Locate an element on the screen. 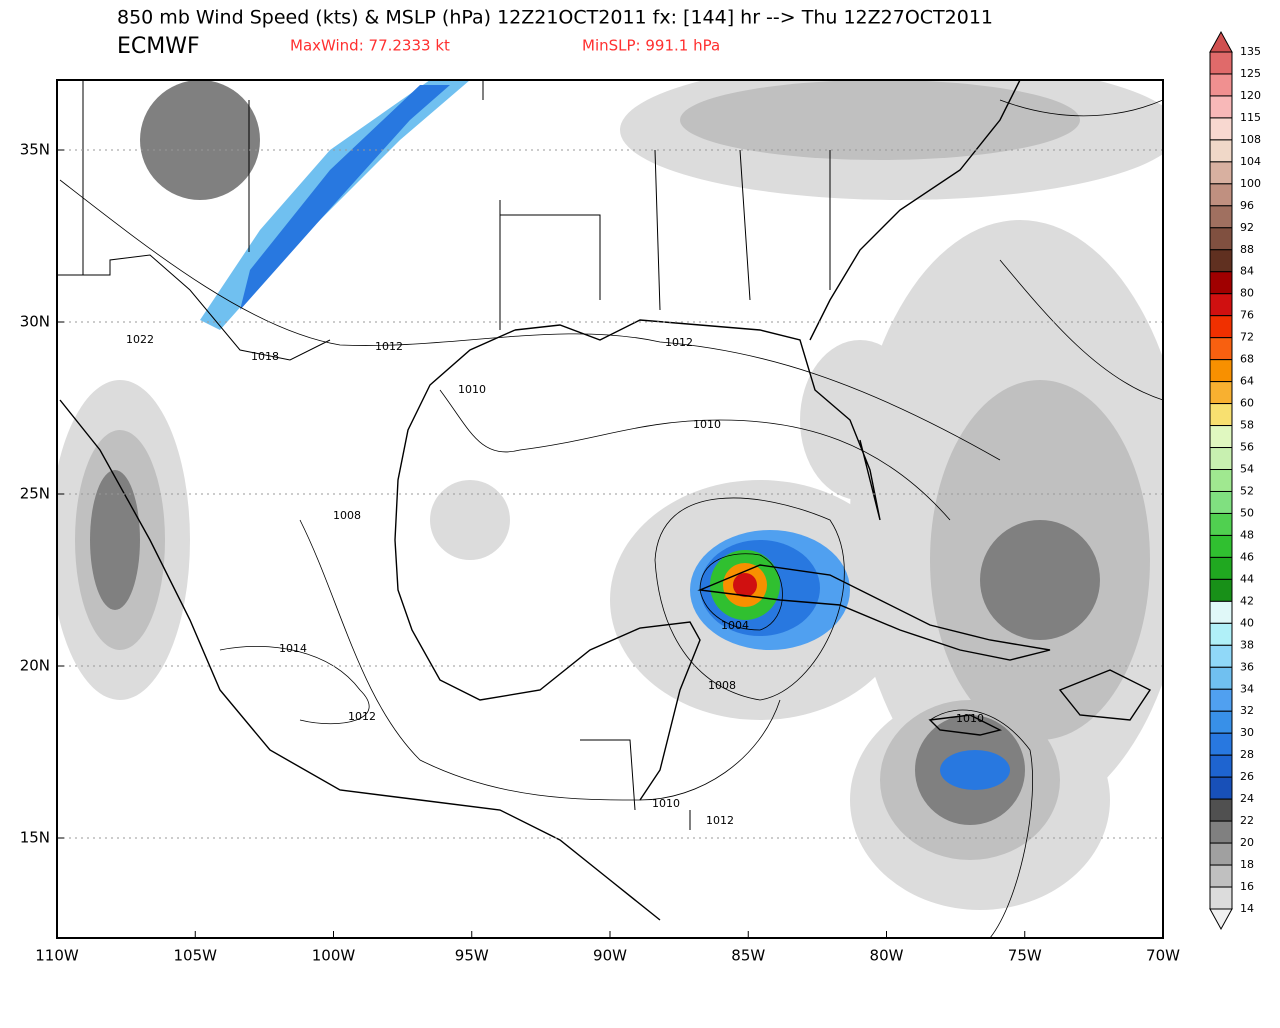  colorbar-label: 22 is located at coordinates (1247, 820).